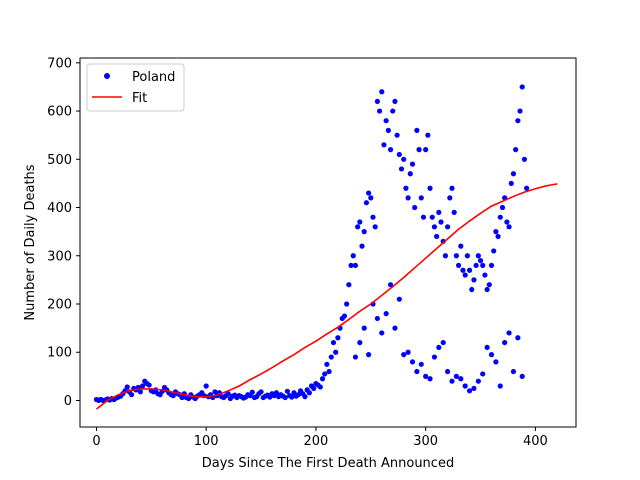  I want to click on x-tick-label: 400, so click(535, 441).